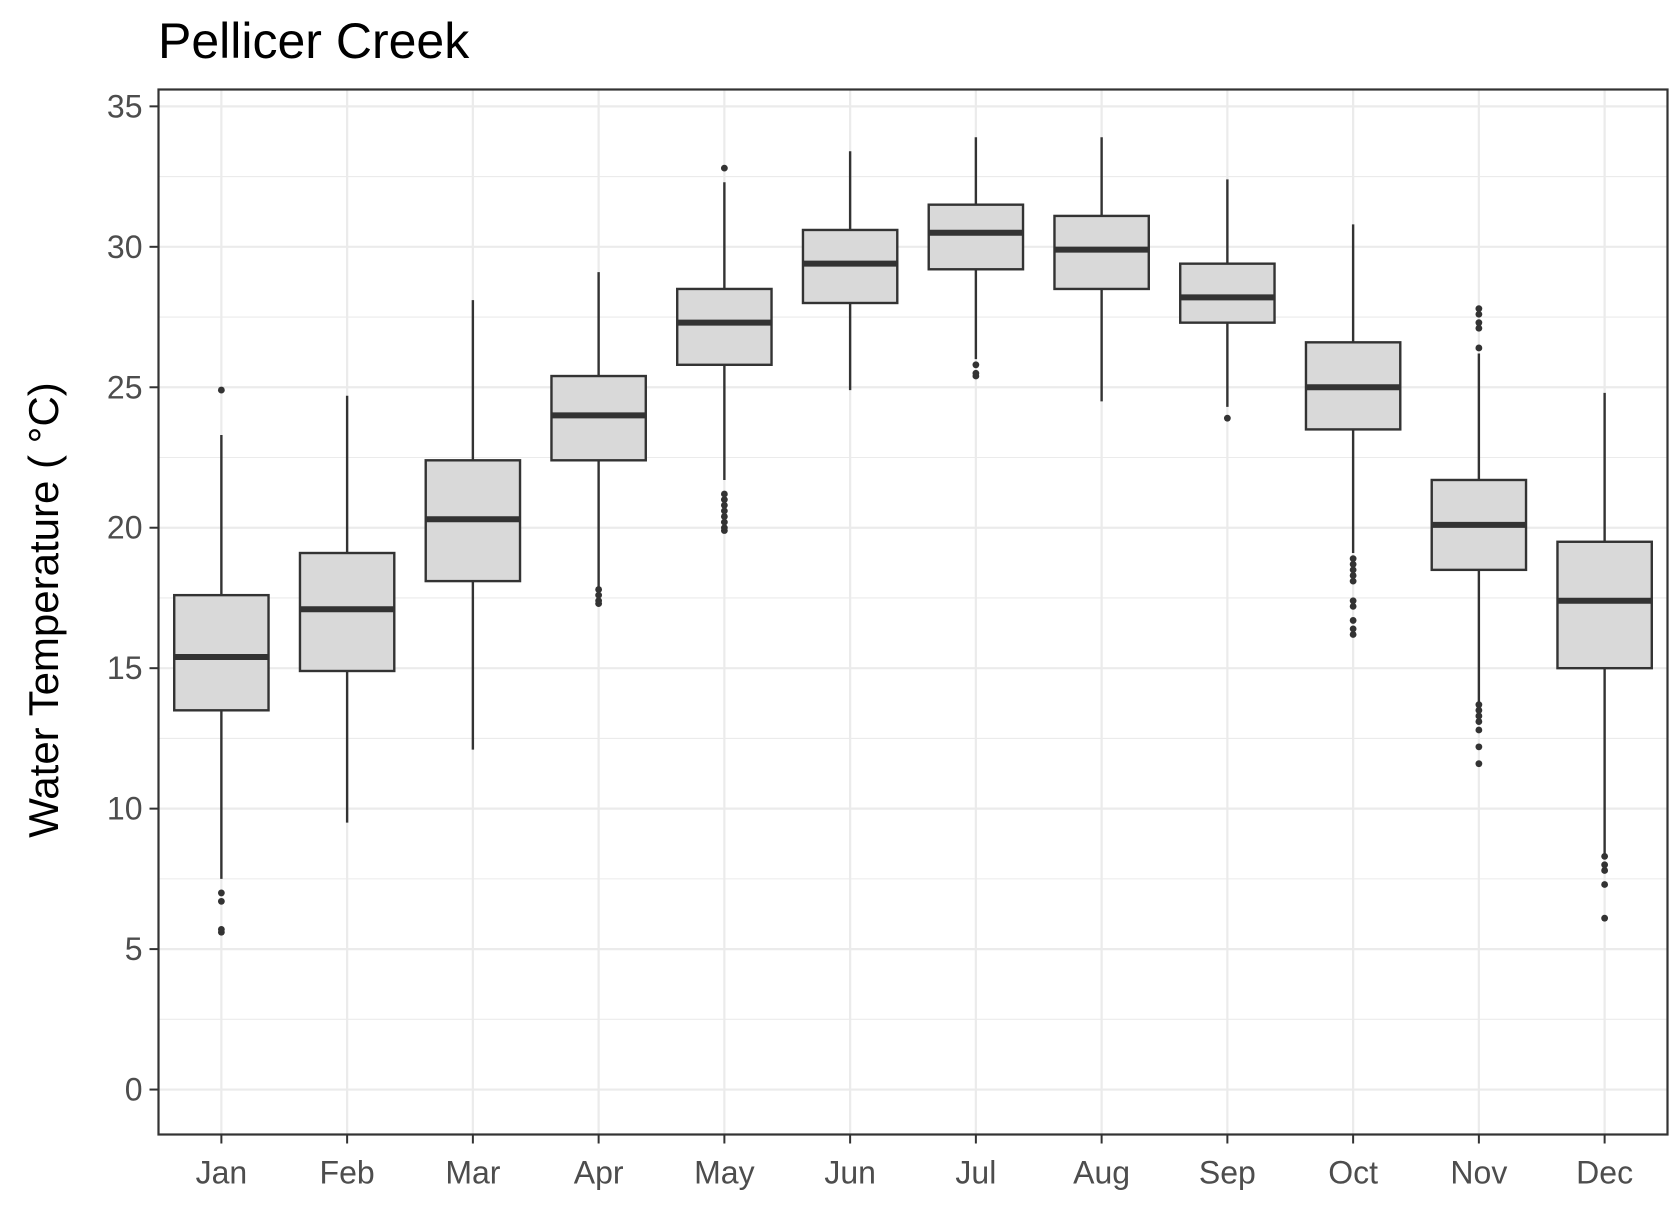 This screenshot has height=1205, width=1680. What do you see at coordinates (134, 1090) in the screenshot?
I see `y-tick-label: 0` at bounding box center [134, 1090].